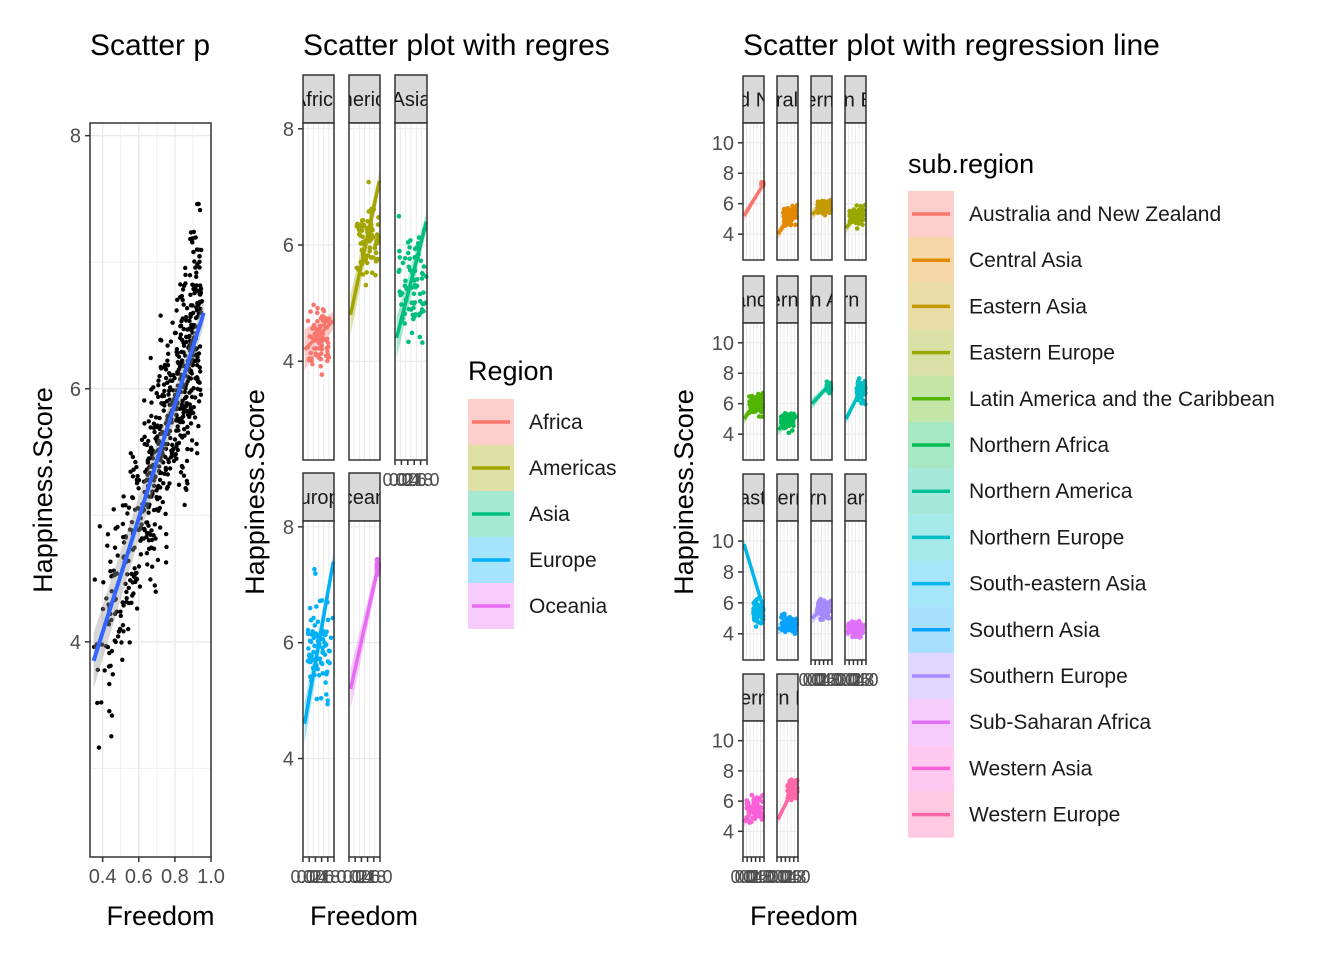 Image resolution: width=1344 pixels, height=960 pixels. I want to click on legend-item: Africa, so click(525, 422).